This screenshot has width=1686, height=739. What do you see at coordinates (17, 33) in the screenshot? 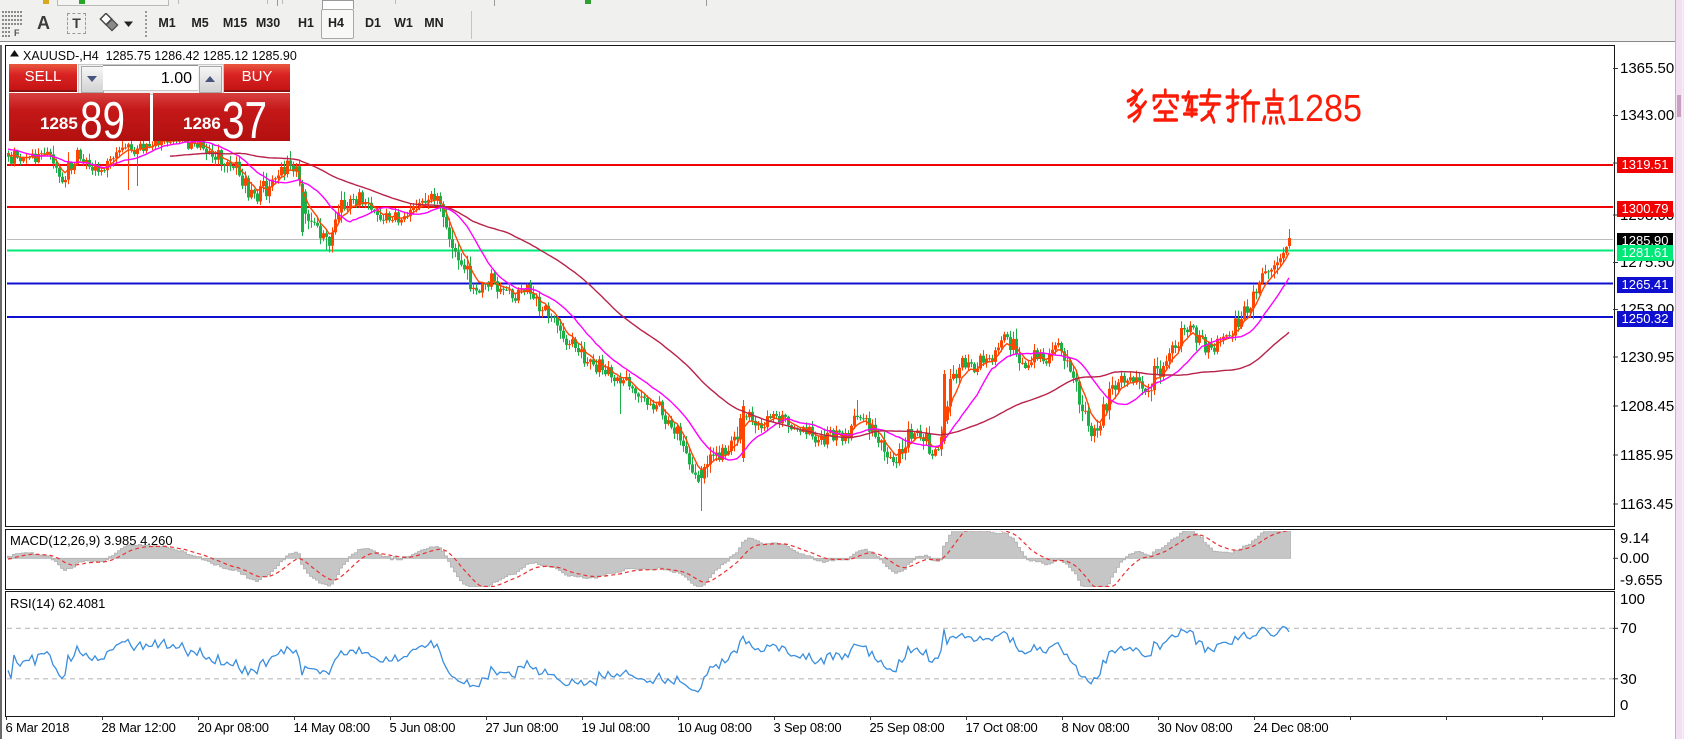
I see `svg-text: F` at bounding box center [17, 33].